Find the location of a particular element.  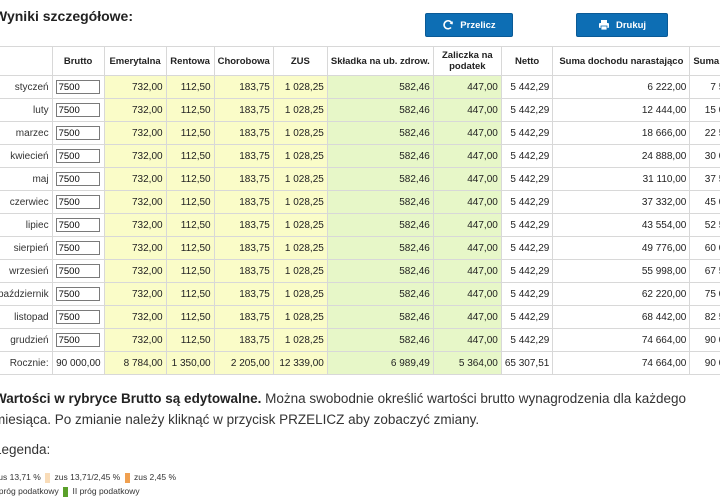

month-label: maj is located at coordinates (26, 179).